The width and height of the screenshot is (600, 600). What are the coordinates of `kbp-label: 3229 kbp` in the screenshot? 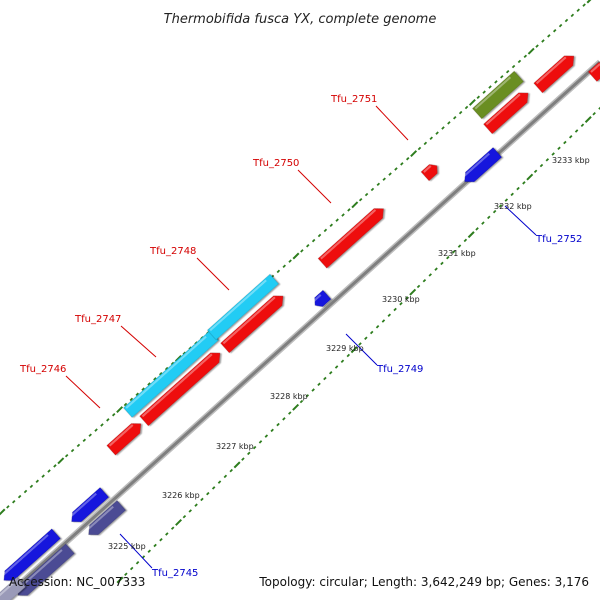 It's located at (345, 348).